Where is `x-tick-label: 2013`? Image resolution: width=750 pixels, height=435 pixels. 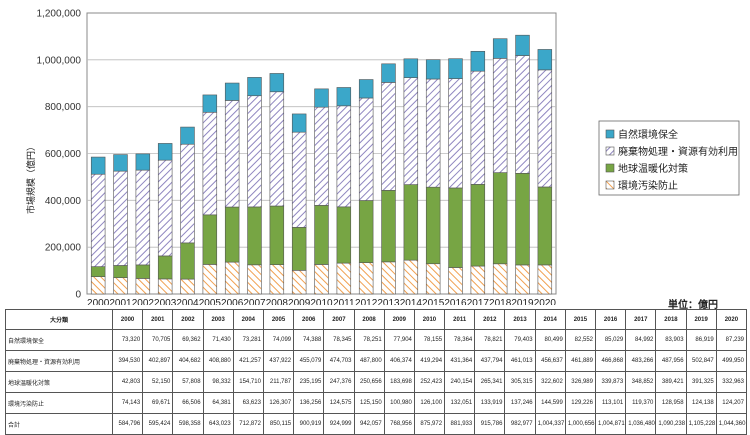
x-tick-label: 2013 is located at coordinates (388, 301).